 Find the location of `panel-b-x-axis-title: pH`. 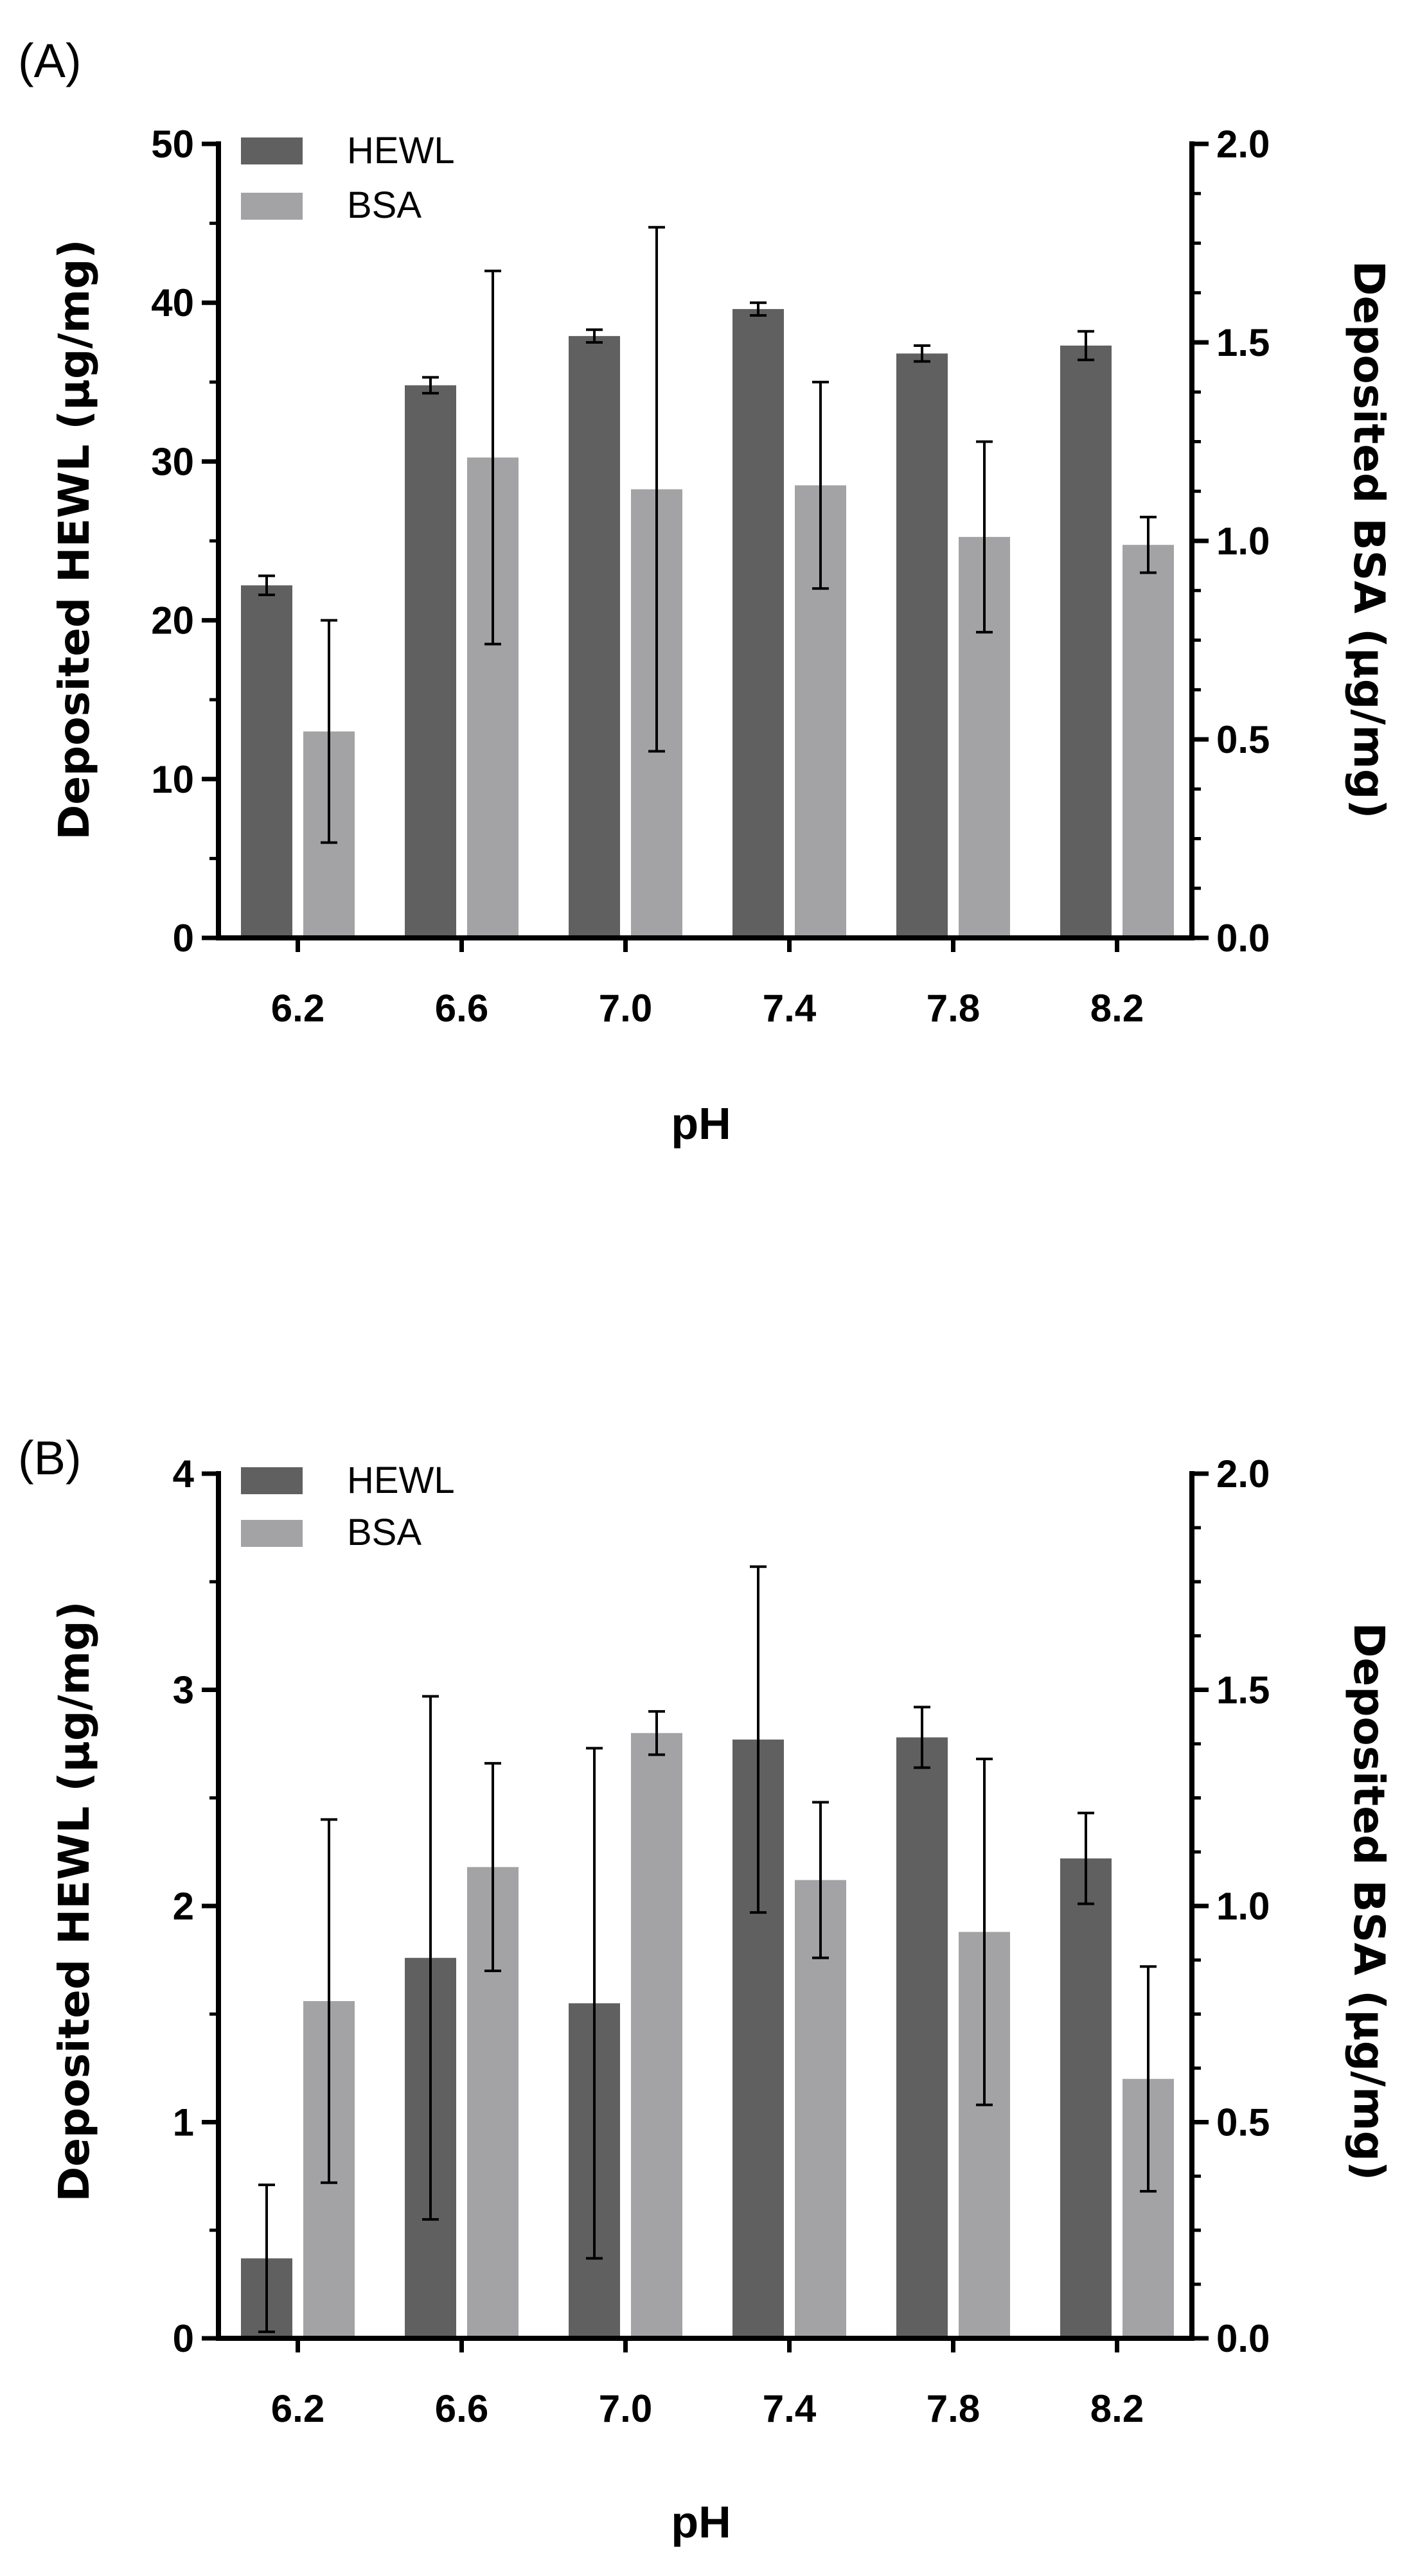

panel-b-x-axis-title: pH is located at coordinates (701, 2522).